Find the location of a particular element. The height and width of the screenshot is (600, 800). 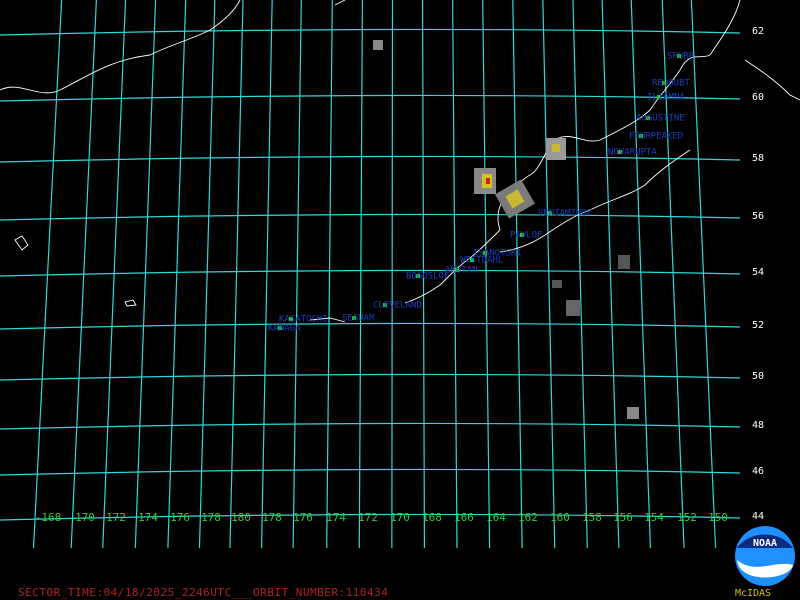

latitude-label: 46 is located at coordinates (758, 471).